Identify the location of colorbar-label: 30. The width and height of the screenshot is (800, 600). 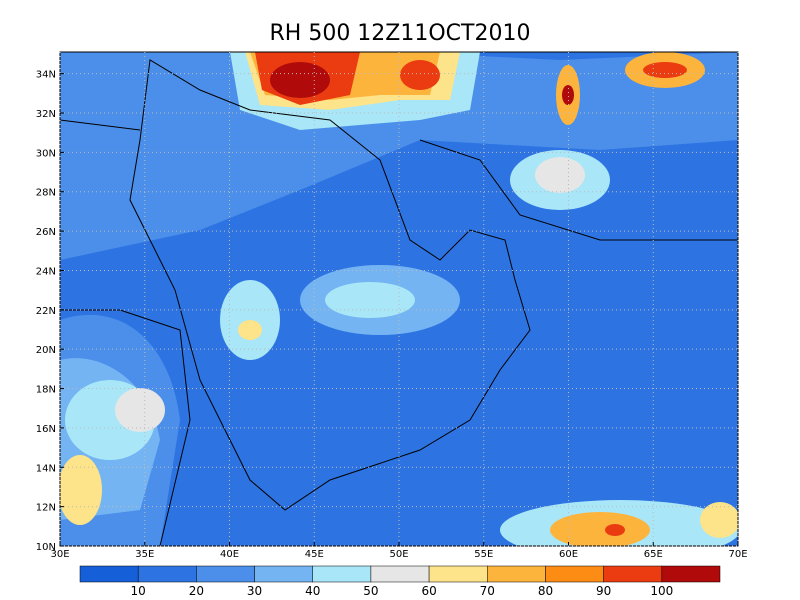
(254, 591).